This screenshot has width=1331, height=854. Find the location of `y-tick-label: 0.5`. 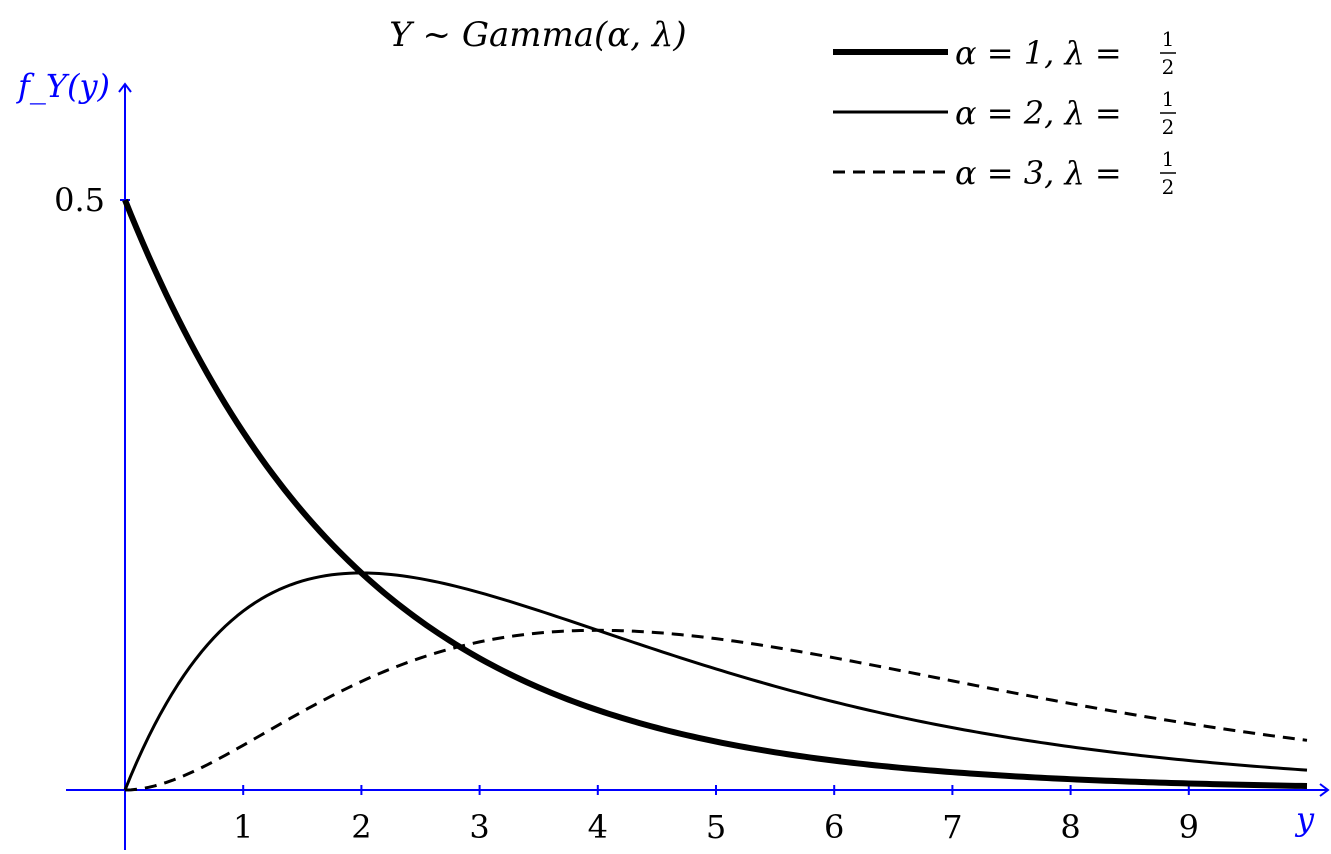

y-tick-label: 0.5 is located at coordinates (79, 200).